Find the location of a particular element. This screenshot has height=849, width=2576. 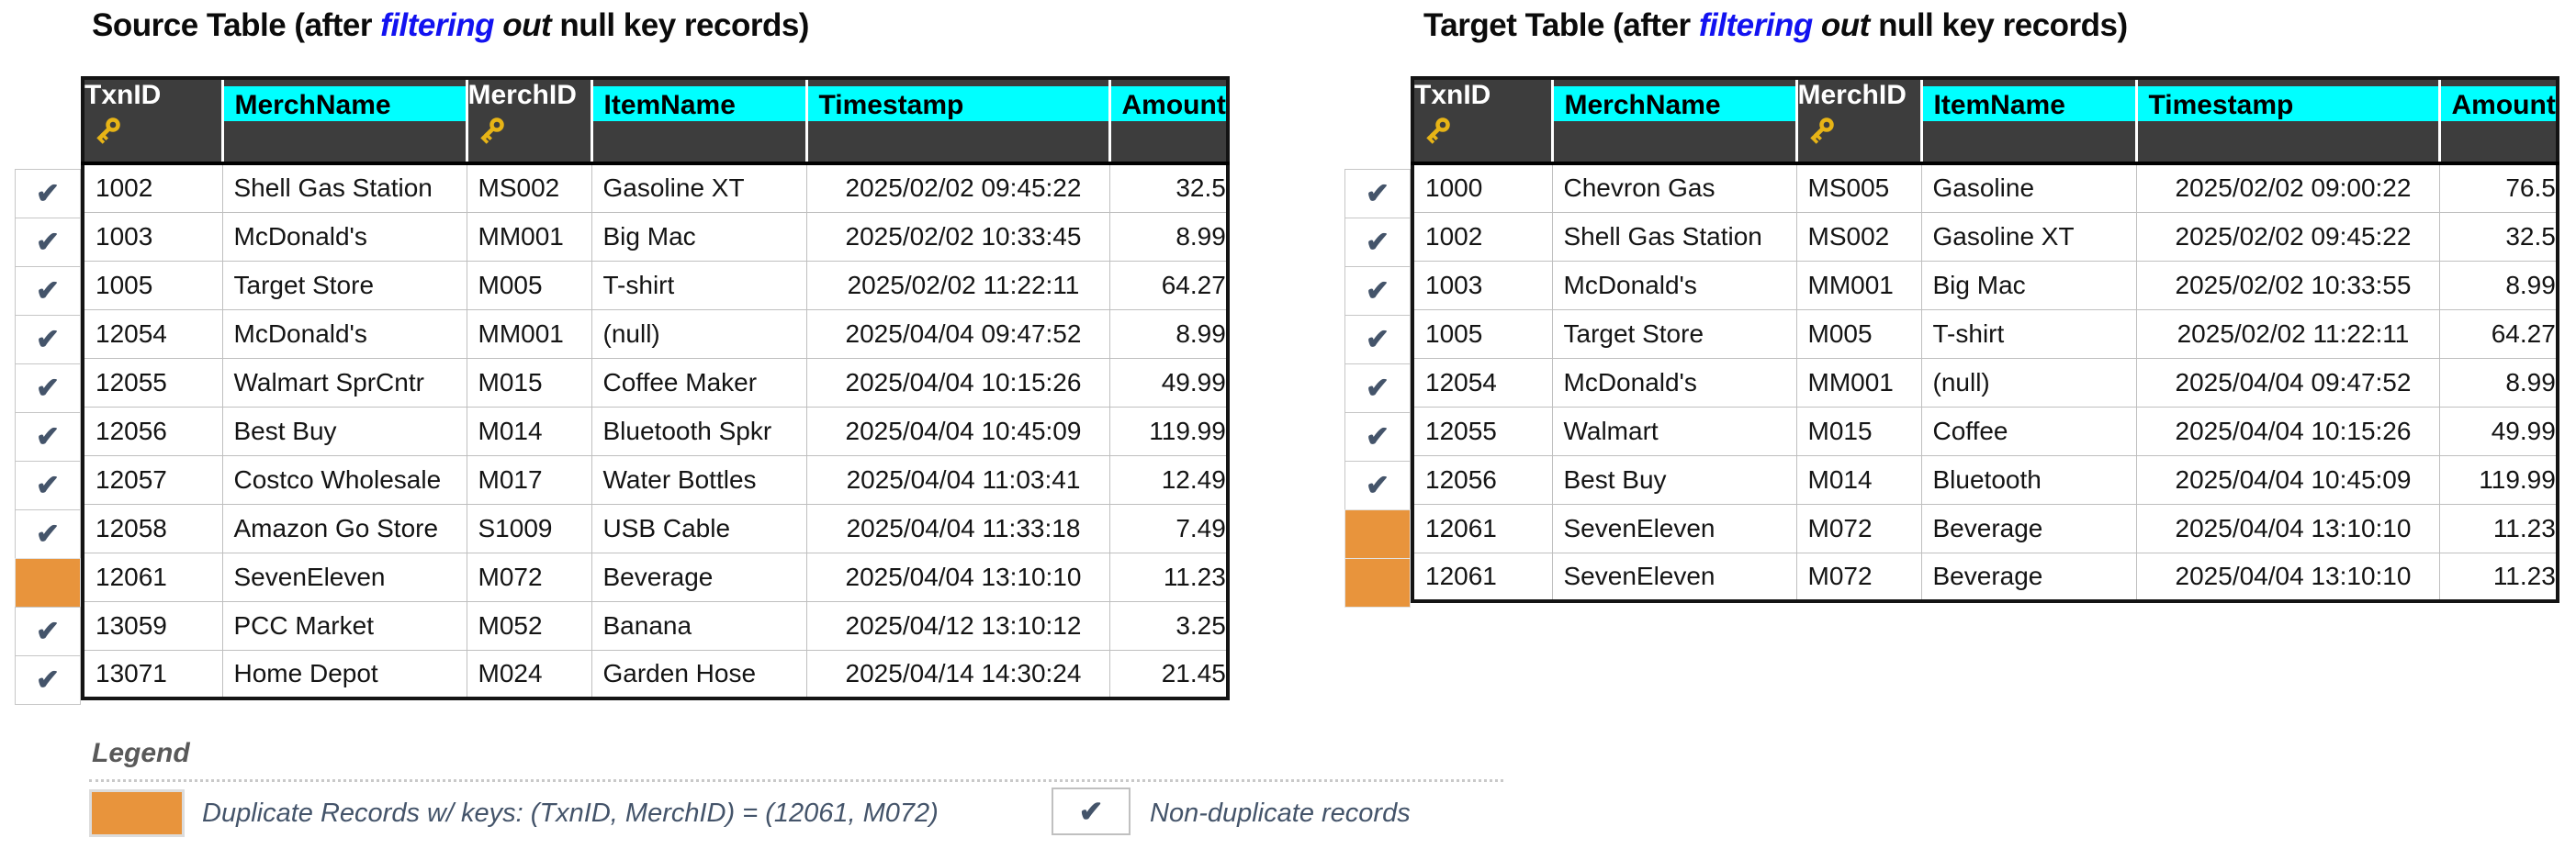

cell-txnid: 12054 is located at coordinates (1482, 382).